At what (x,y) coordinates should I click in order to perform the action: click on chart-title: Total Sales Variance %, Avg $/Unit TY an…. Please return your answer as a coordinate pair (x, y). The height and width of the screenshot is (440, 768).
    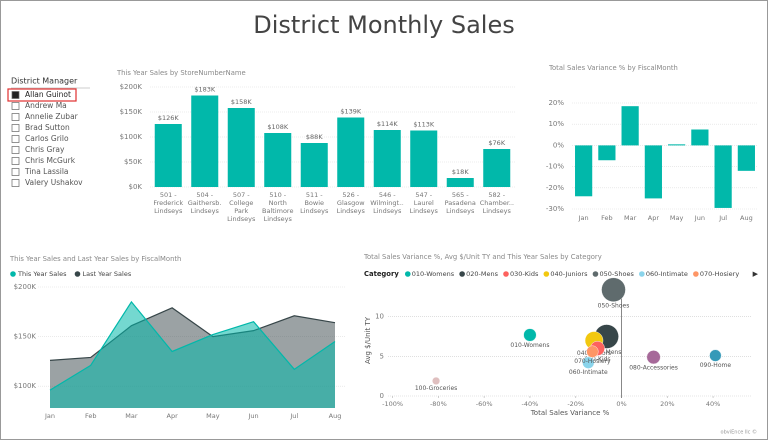
    Looking at the image, I should click on (482, 257).